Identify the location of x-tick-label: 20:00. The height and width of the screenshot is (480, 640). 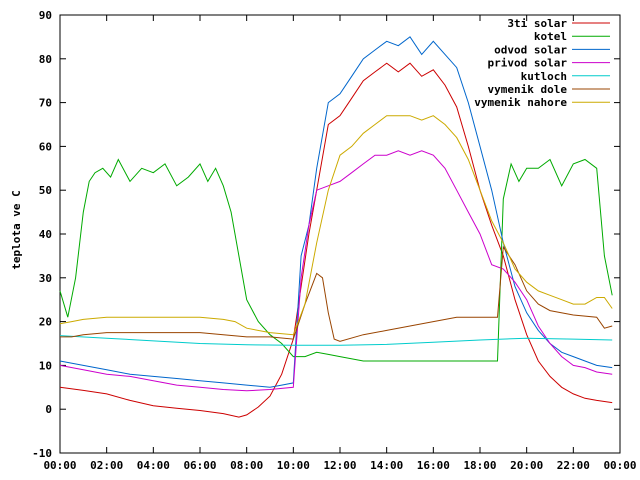
(526, 465).